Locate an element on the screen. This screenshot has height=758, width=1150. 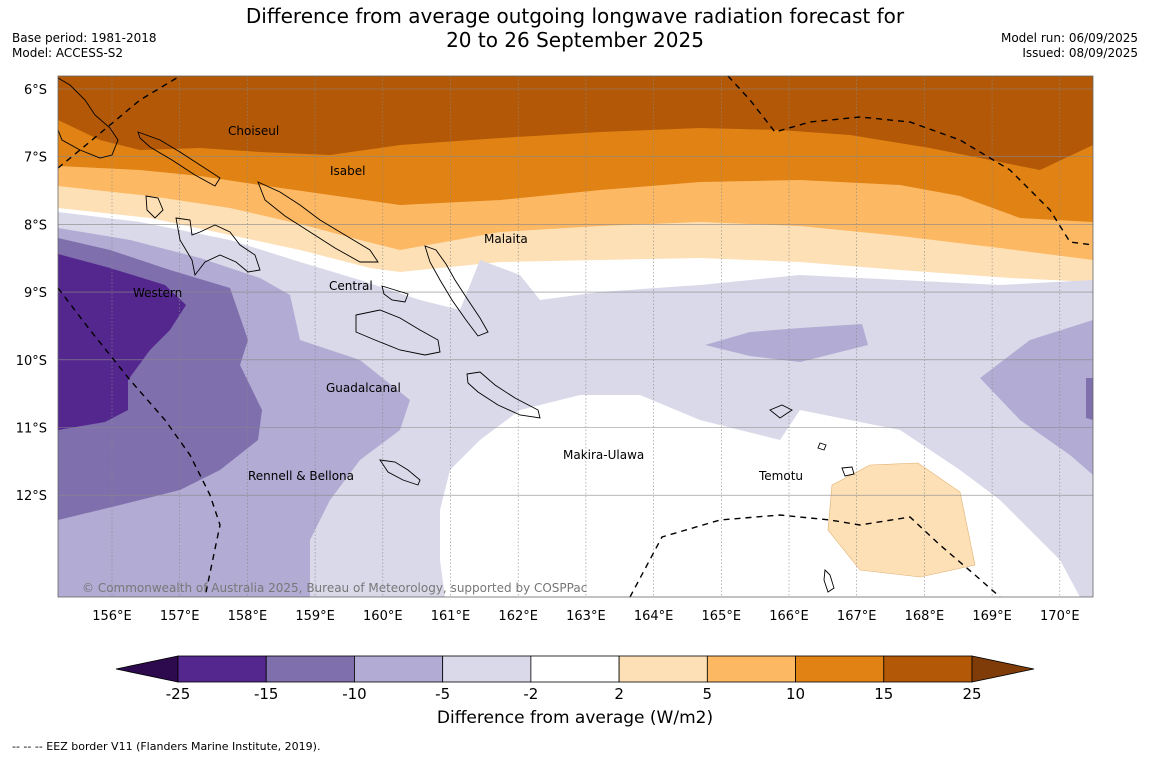
meta-right: Model run: 06/09/2025 Issued: 08/09/2025 is located at coordinates (1069, 46).